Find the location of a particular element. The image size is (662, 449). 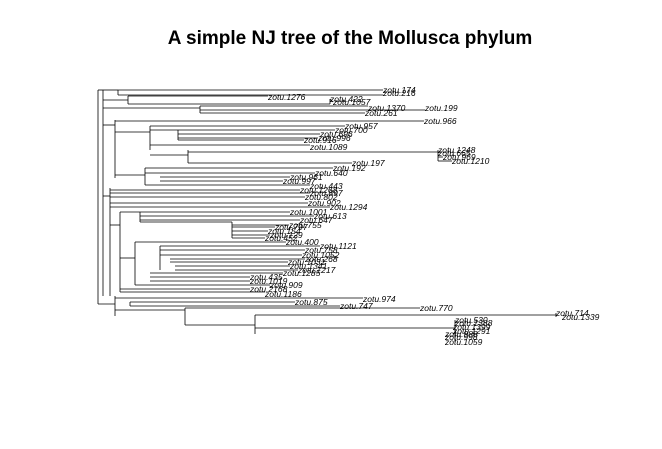

tip-label: zotu.216 is located at coordinates (399, 93).